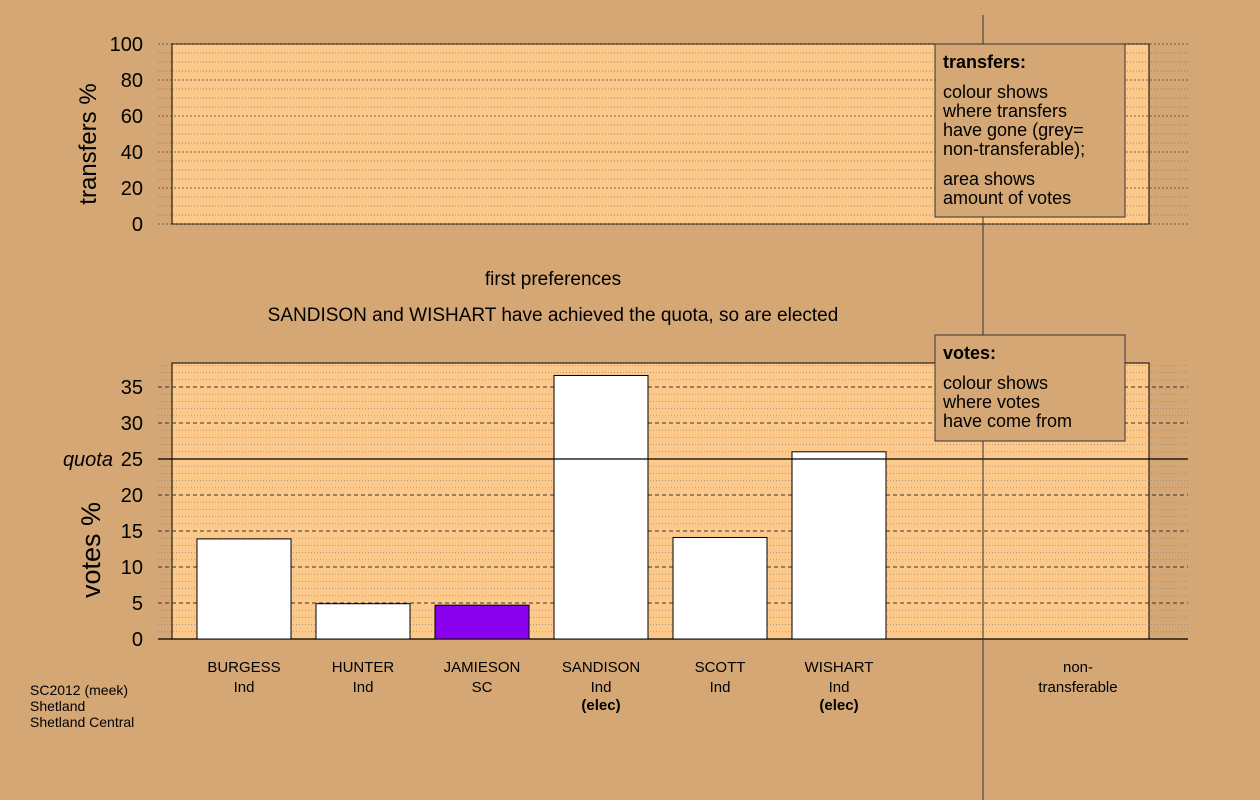 The height and width of the screenshot is (800, 1260). I want to click on votes-legend-title: votes:, so click(969, 353).